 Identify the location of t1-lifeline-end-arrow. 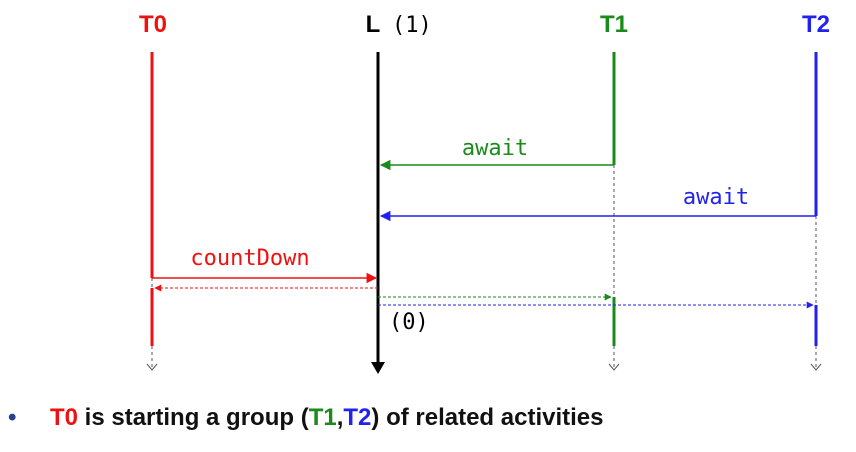
(614, 367).